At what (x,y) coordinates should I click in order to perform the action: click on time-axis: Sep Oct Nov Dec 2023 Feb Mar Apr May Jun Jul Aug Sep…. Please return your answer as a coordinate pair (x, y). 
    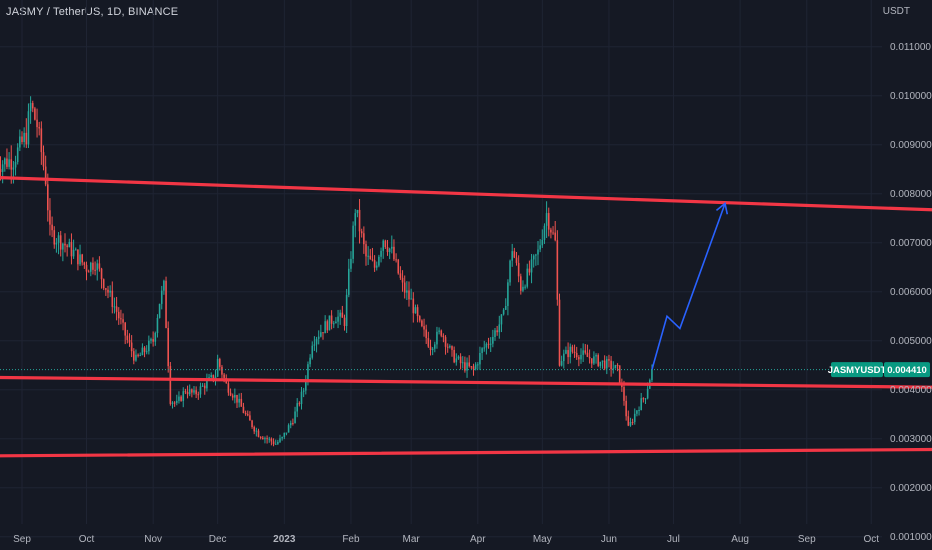
    Looking at the image, I should click on (446, 539).